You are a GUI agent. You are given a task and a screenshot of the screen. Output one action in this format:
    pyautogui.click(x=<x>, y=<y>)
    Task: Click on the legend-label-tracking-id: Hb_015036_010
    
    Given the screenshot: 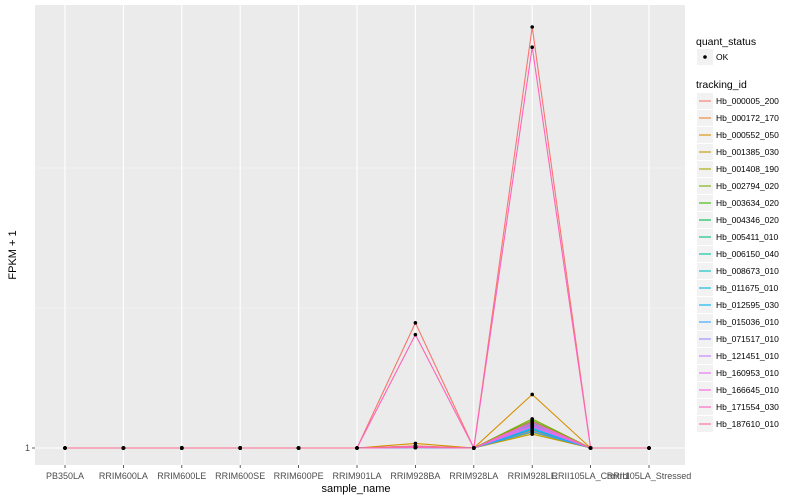 What is the action you would take?
    pyautogui.click(x=747, y=322)
    